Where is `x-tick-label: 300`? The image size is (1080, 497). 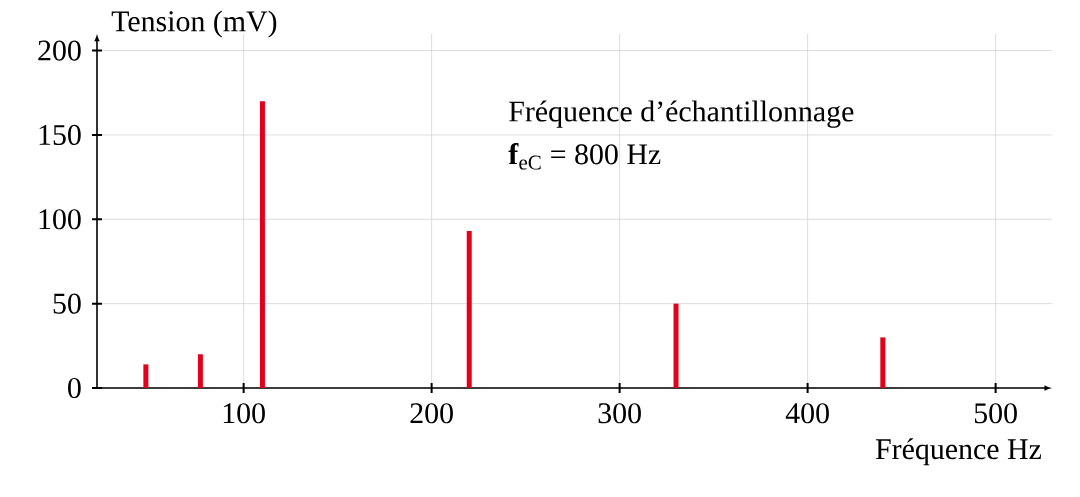
x-tick-label: 300 is located at coordinates (619, 413).